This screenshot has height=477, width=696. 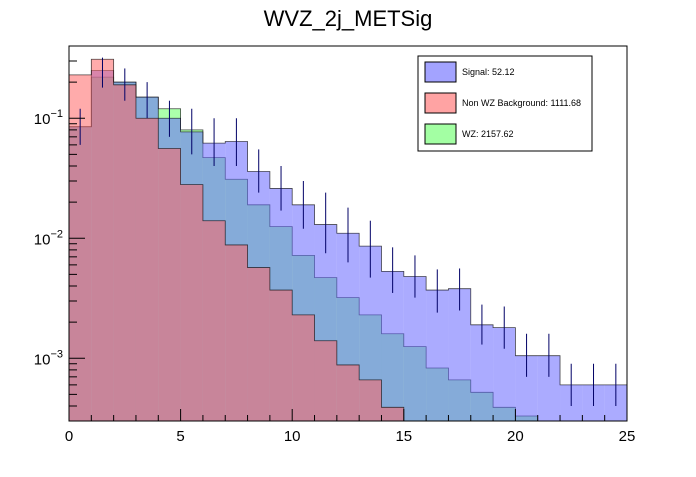 I want to click on legend-label: WZ: 2157.62, so click(x=488, y=134).